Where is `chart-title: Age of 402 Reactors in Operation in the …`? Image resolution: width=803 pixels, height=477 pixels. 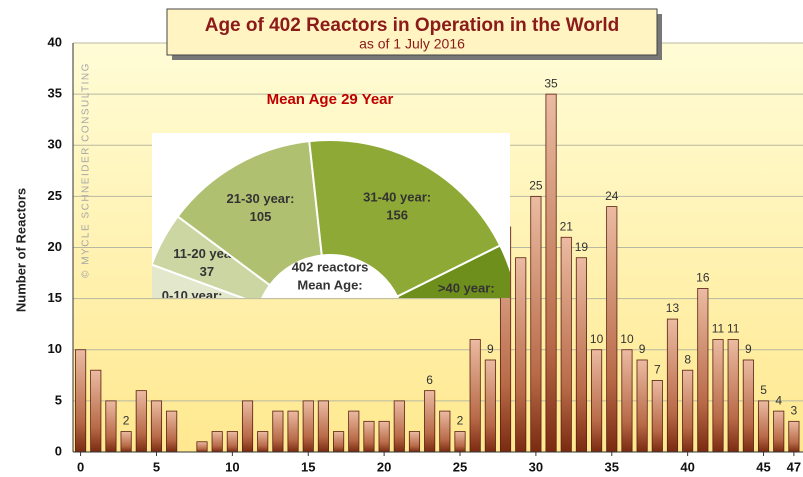 chart-title: Age of 402 Reactors in Operation in the … is located at coordinates (412, 25).